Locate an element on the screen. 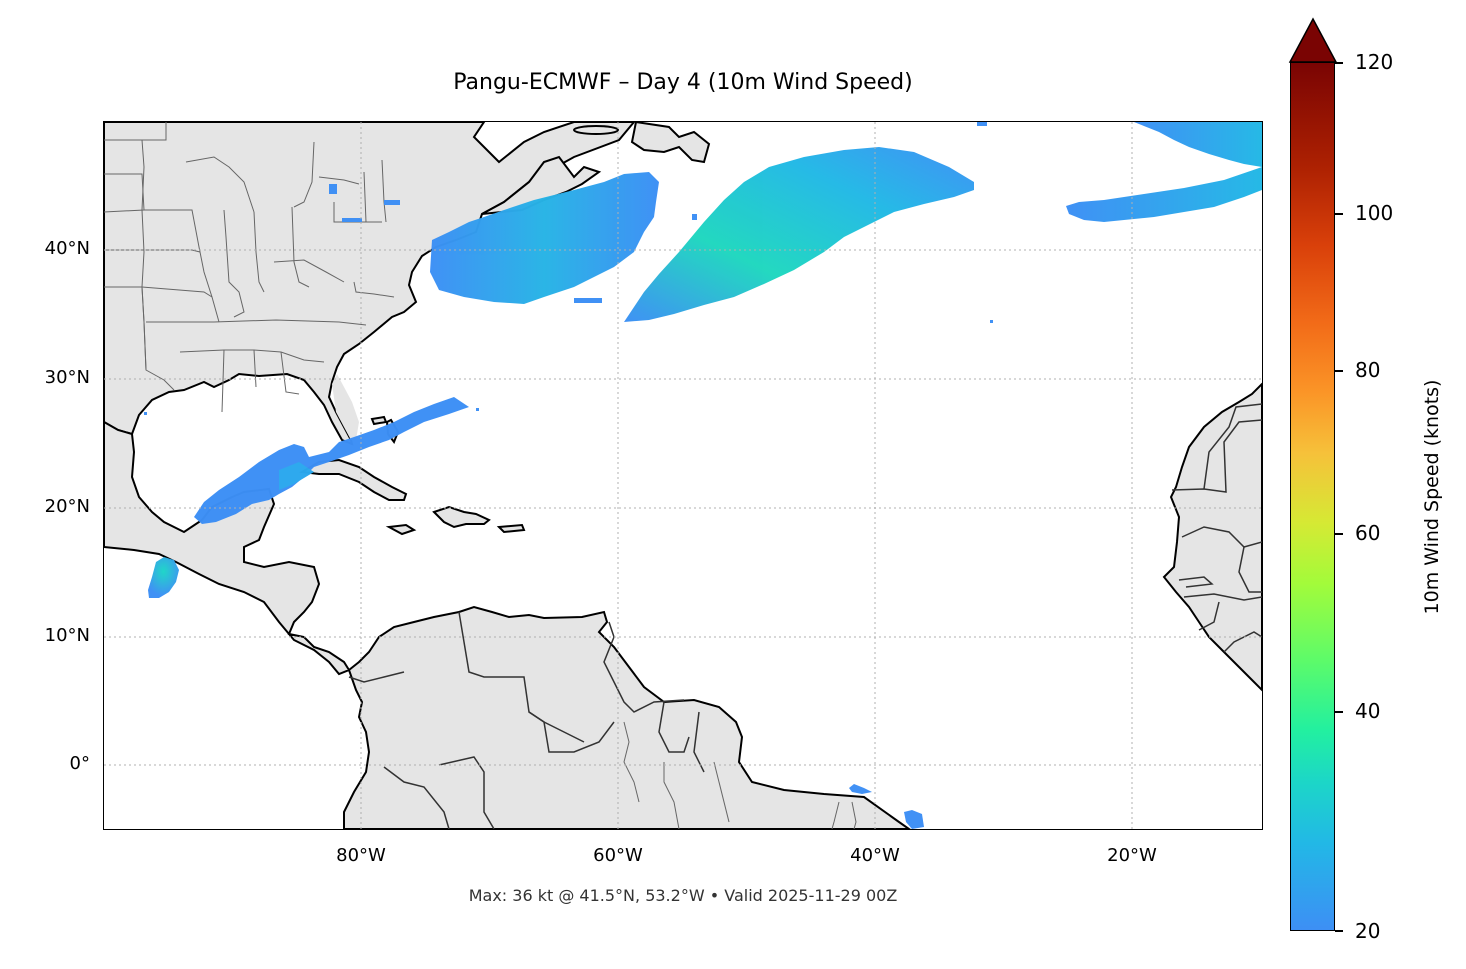 The height and width of the screenshot is (969, 1466). land-africa is located at coordinates (1212, 537).